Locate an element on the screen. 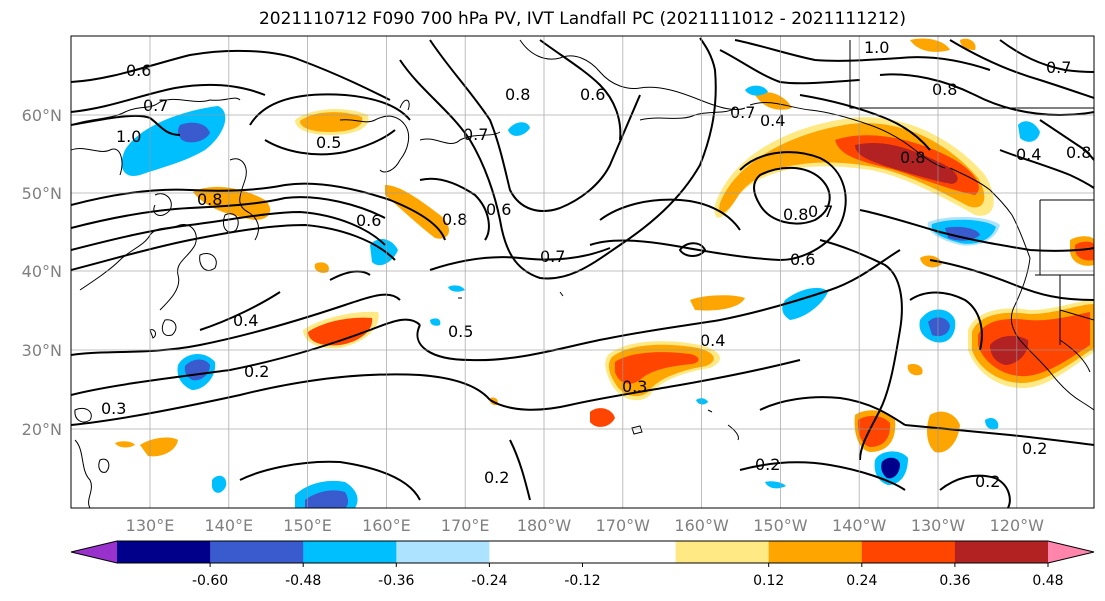 This screenshot has width=1105, height=601. colorbar-tick-label: 0.24 is located at coordinates (861, 581).